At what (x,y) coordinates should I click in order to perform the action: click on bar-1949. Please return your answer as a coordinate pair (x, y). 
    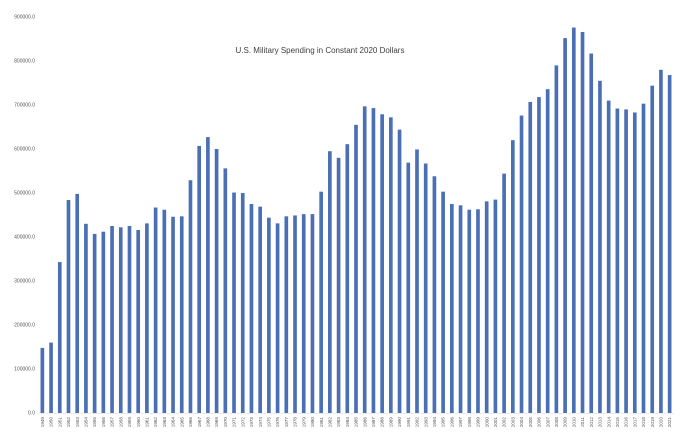
    Looking at the image, I should click on (42, 380).